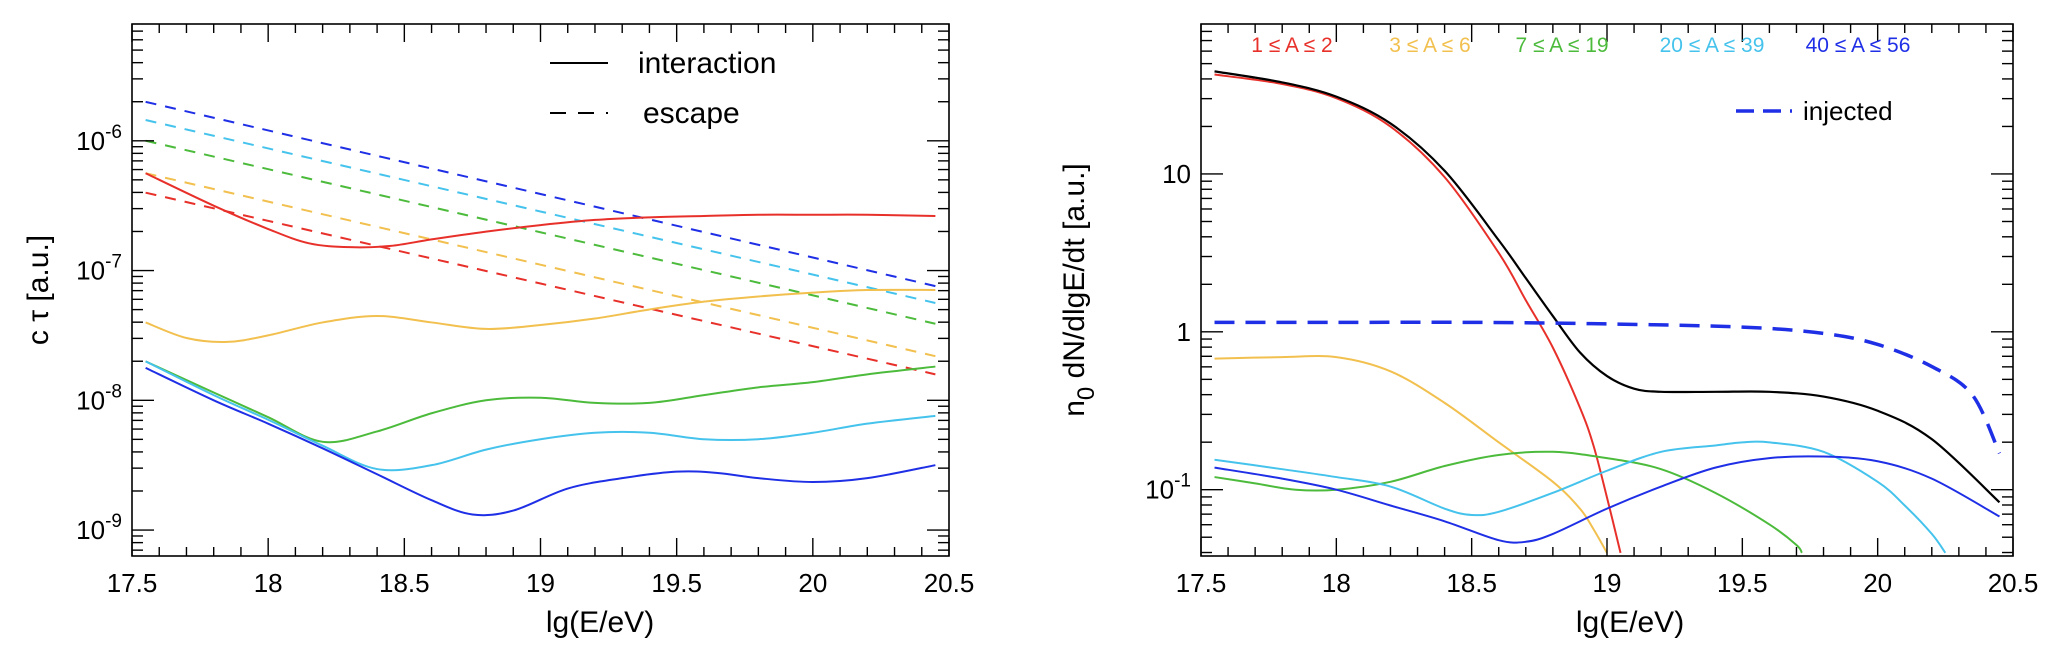 This screenshot has width=2056, height=650. Describe the element at coordinates (1429, 45) in the screenshot. I see `group-label: 3 ≤ A ≤ 6` at that location.